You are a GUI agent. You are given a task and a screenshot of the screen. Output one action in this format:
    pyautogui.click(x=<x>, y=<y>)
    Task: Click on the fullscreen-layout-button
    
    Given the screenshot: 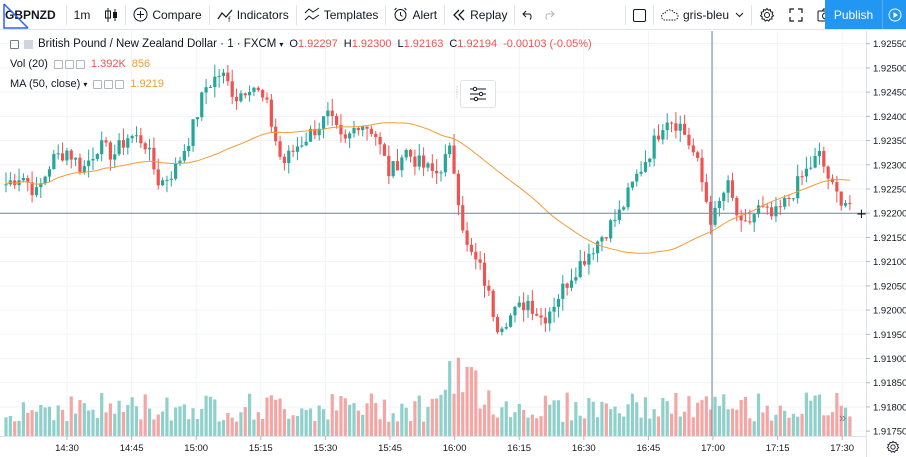 What is the action you would take?
    pyautogui.click(x=639, y=15)
    